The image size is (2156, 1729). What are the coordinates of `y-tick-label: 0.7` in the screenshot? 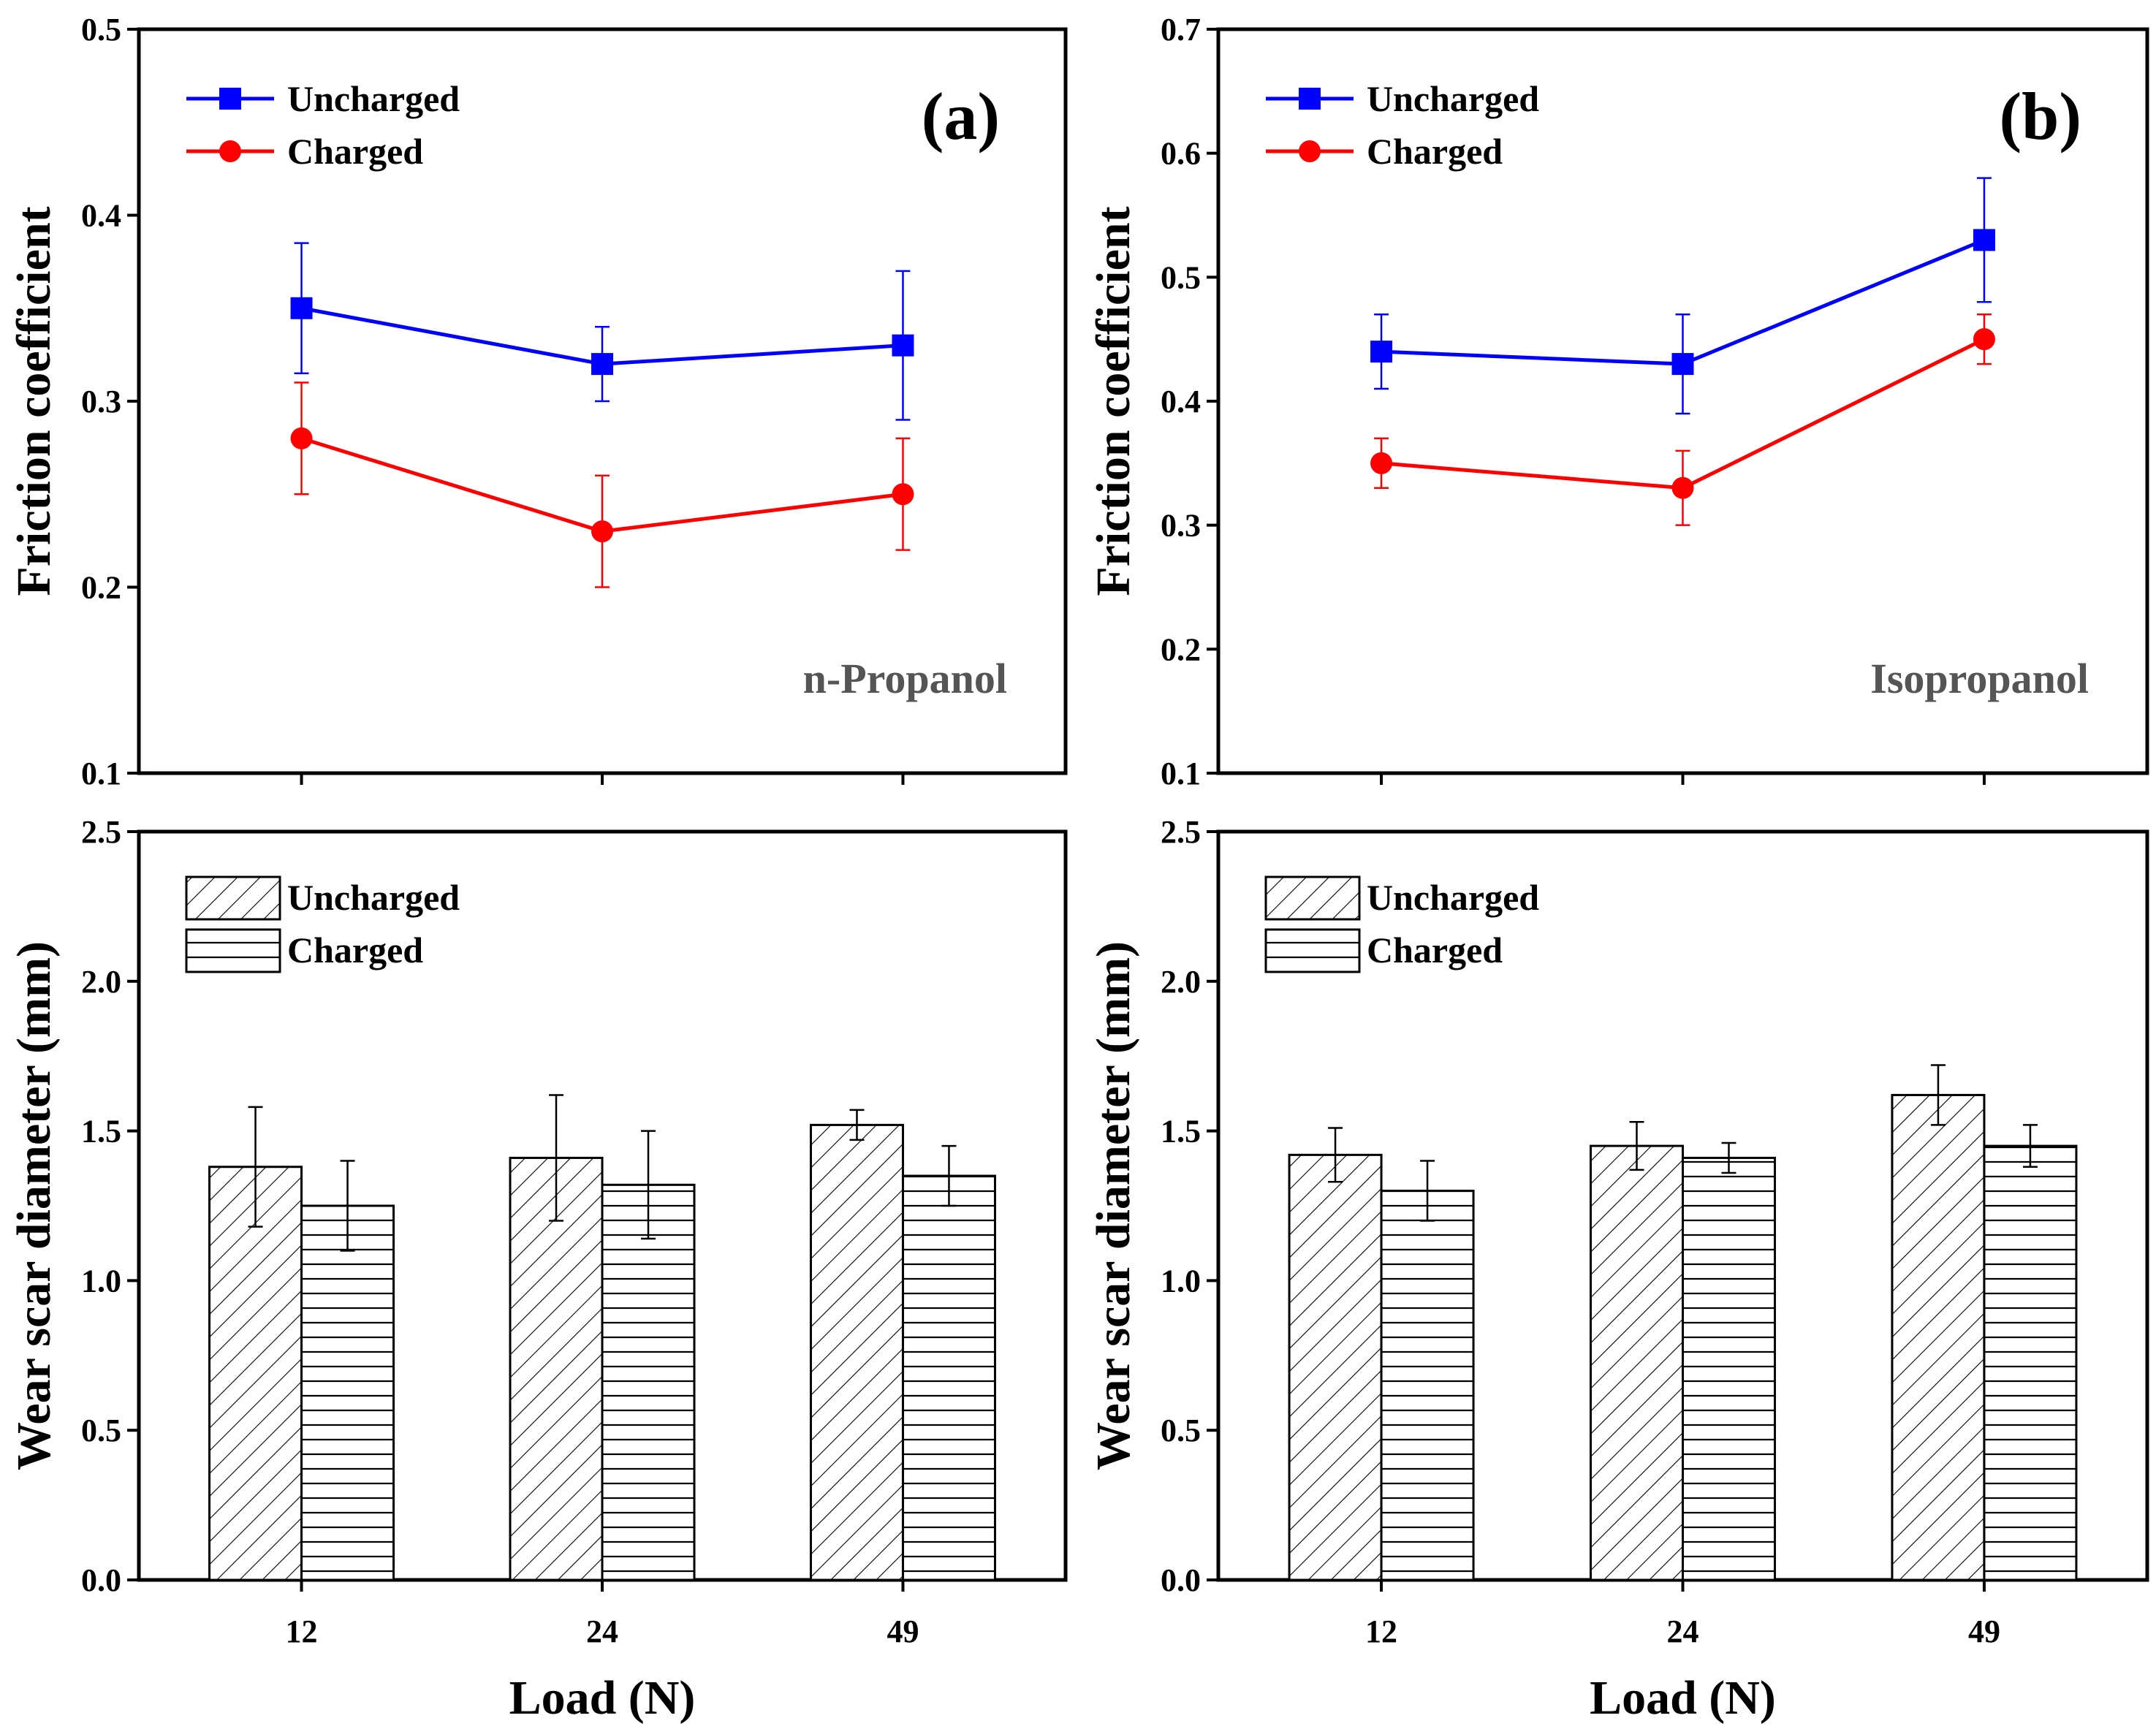 It's located at (1181, 30).